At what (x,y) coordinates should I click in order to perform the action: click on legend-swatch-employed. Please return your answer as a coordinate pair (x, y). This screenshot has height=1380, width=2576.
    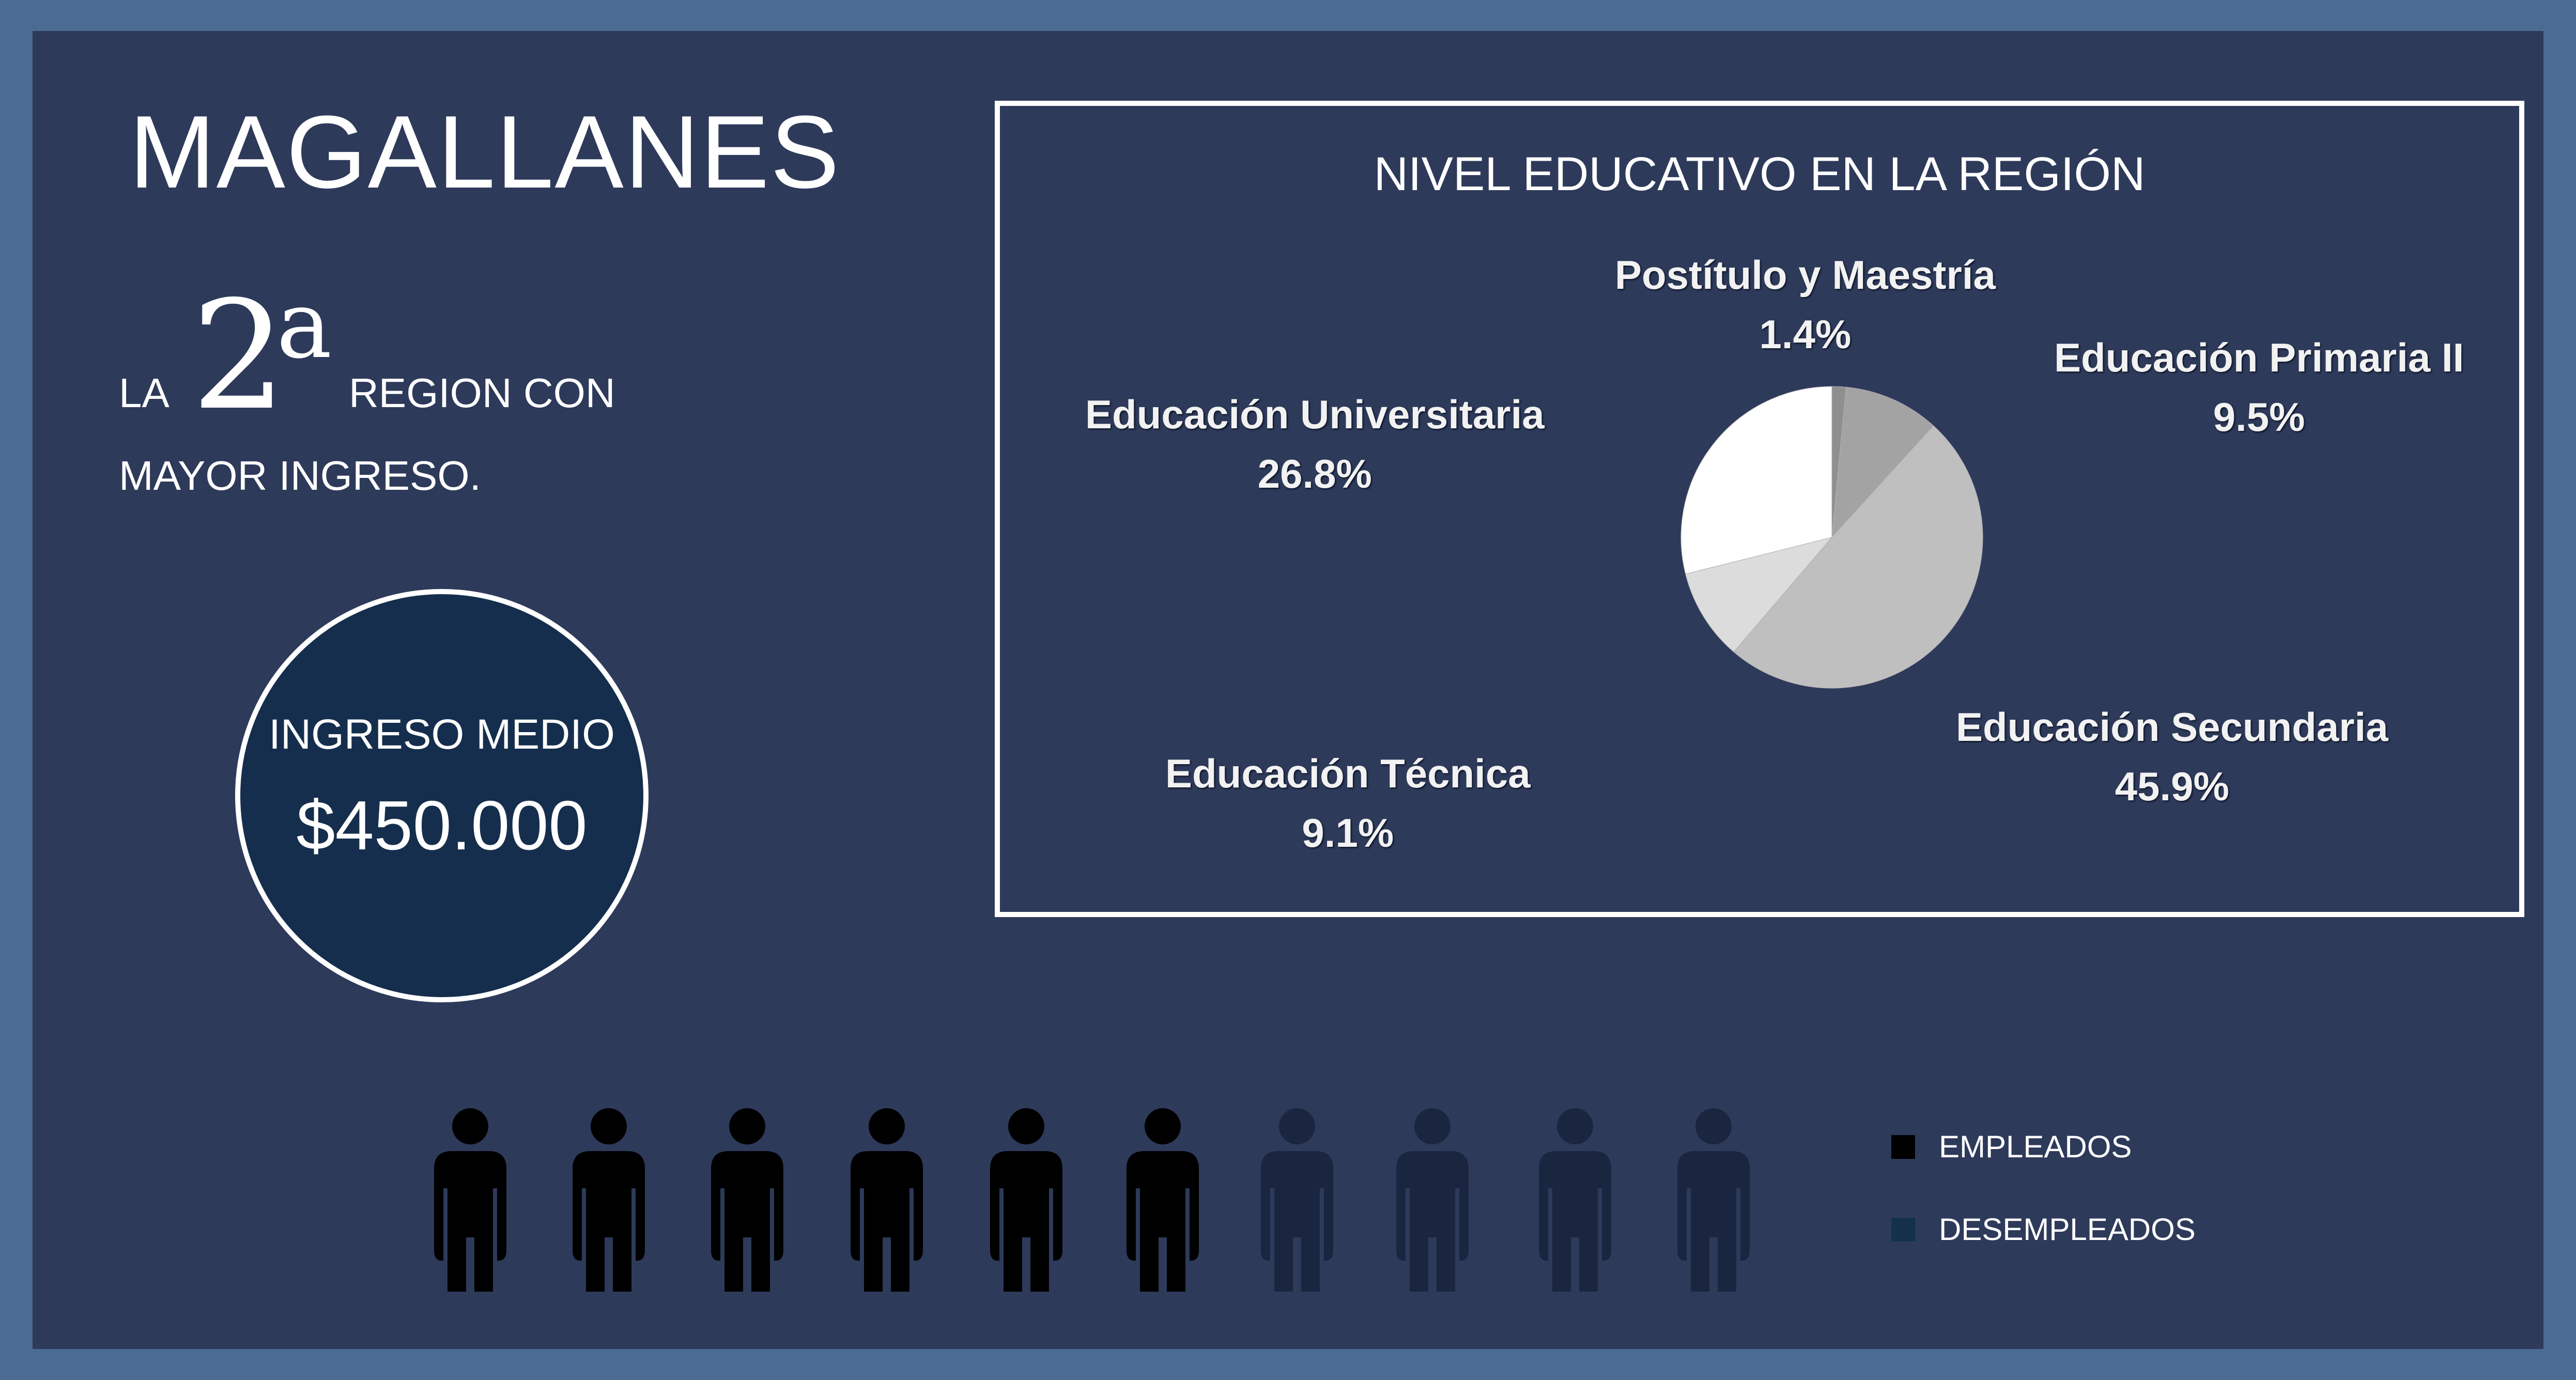
    Looking at the image, I should click on (1903, 1147).